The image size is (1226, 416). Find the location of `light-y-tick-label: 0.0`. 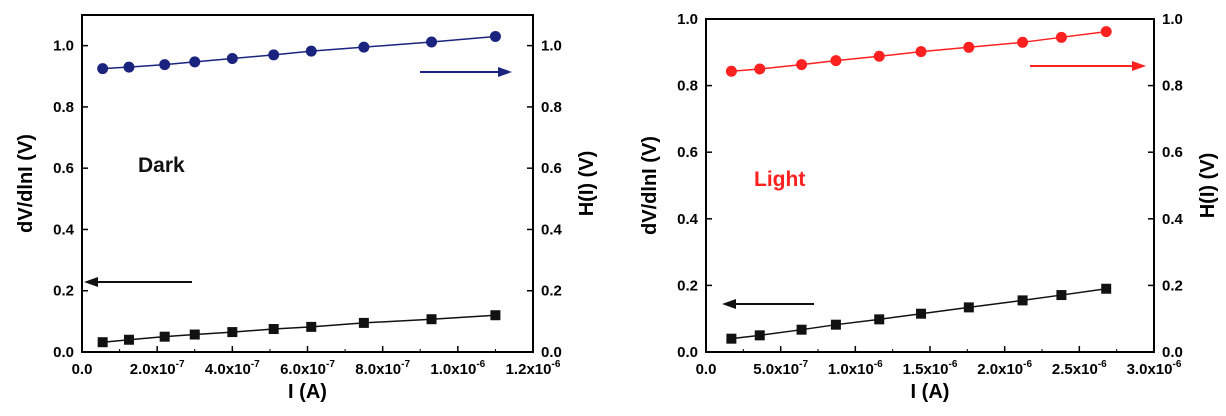

light-y-tick-label: 0.0 is located at coordinates (687, 352).